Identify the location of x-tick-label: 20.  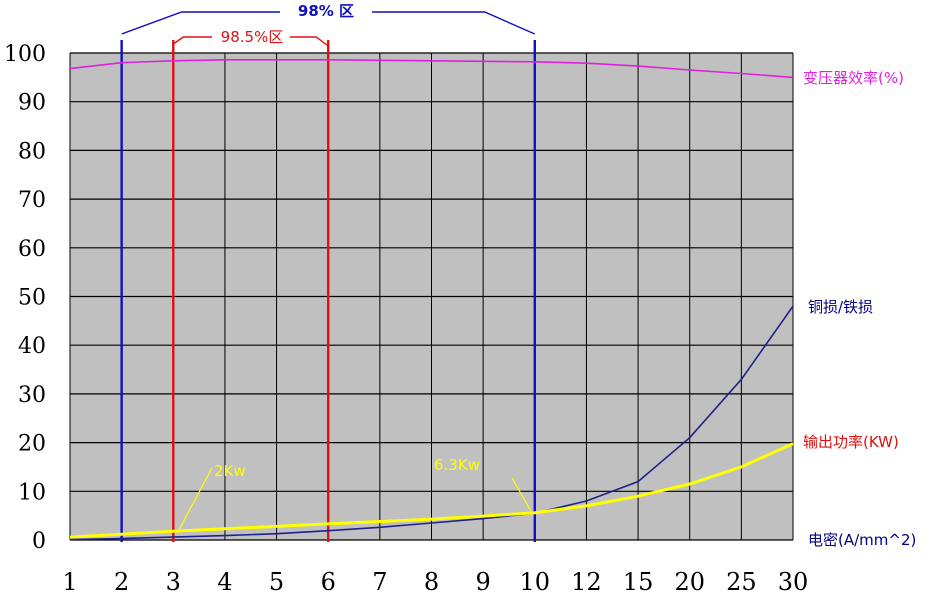
(689, 582).